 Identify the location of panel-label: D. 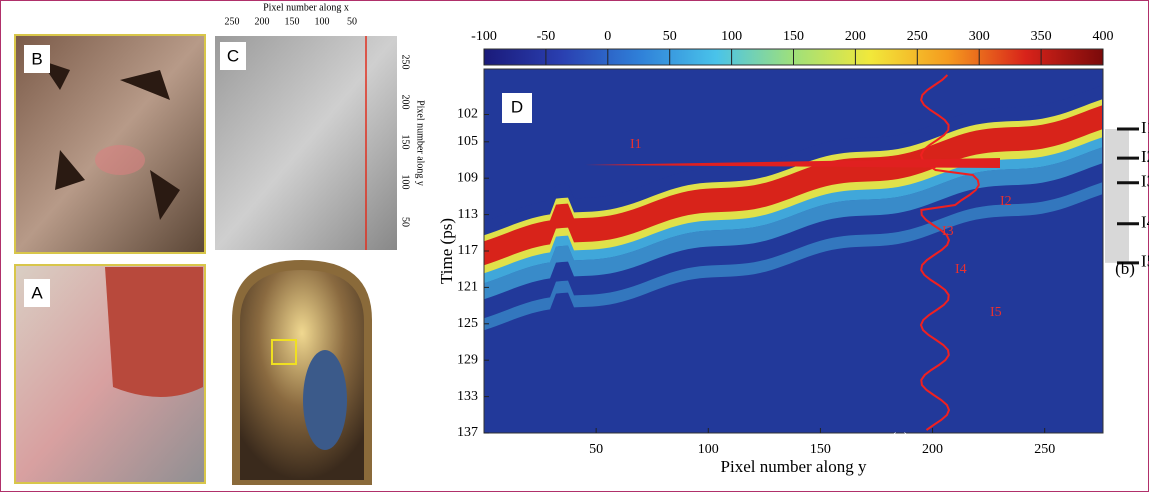
(517, 106).